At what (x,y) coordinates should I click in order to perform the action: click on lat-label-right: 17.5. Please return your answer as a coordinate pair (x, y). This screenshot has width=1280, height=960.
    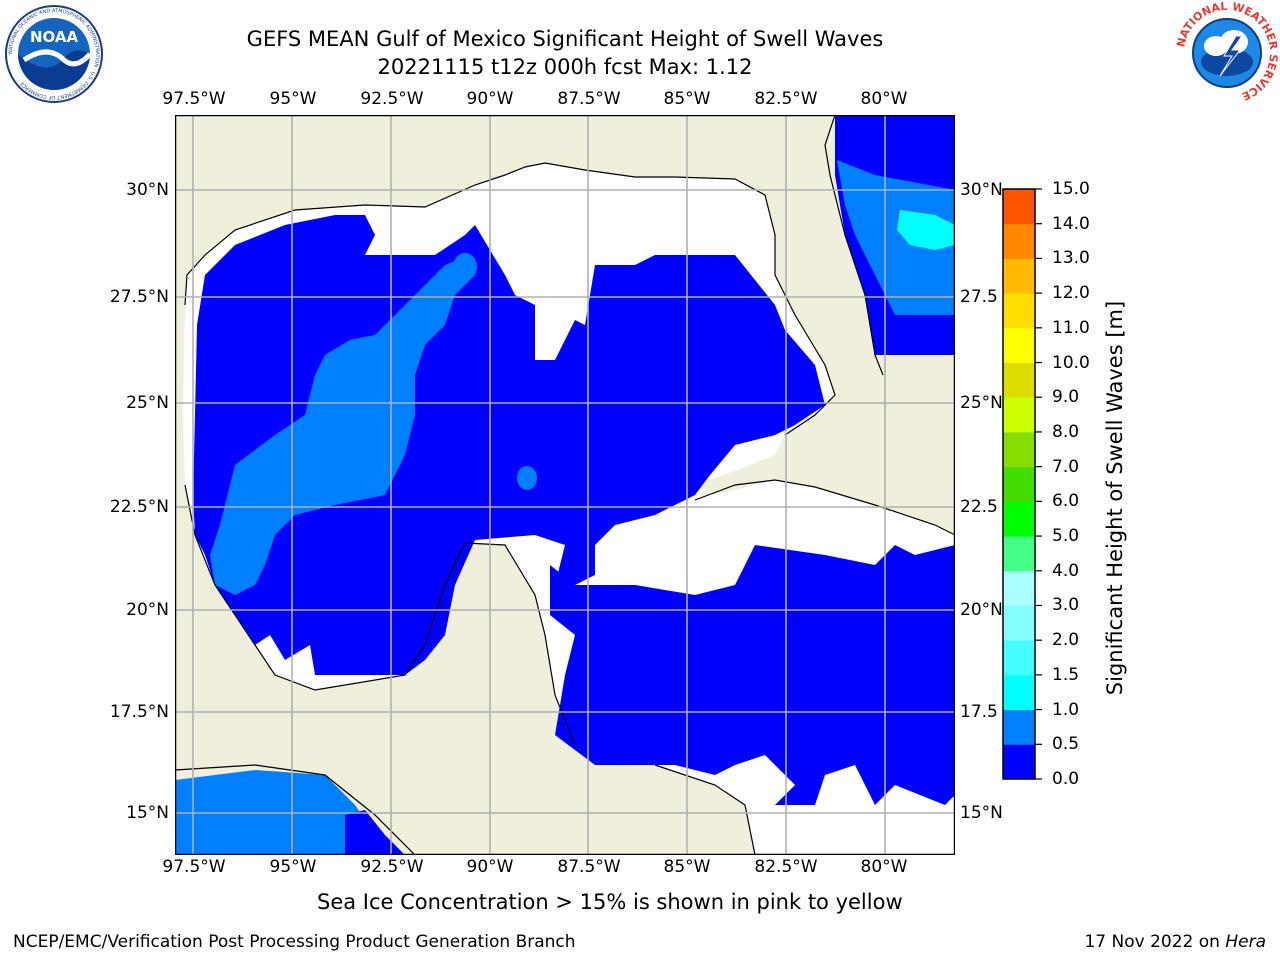
    Looking at the image, I should click on (979, 712).